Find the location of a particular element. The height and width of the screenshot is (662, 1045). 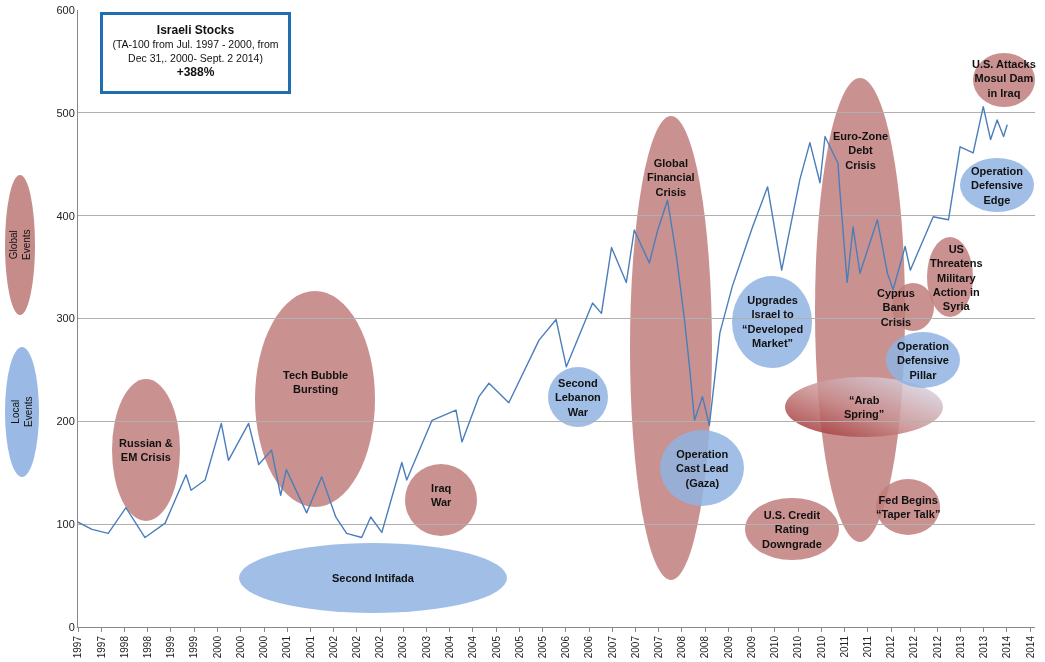

y-tick-label: 600 is located at coordinates (65, 9).